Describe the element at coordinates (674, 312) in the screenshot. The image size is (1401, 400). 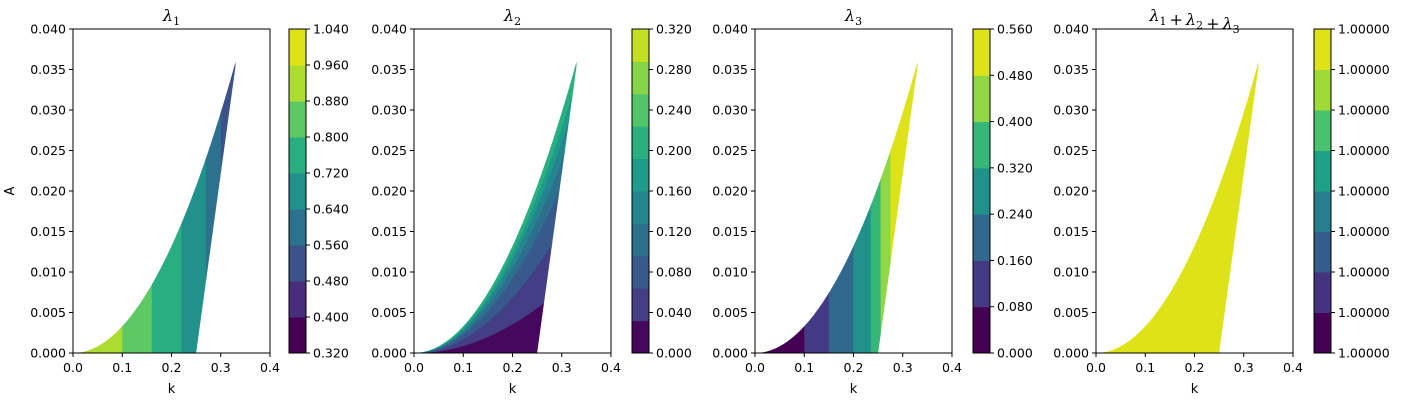
I see `colorbar-tick-label: 0.040` at that location.